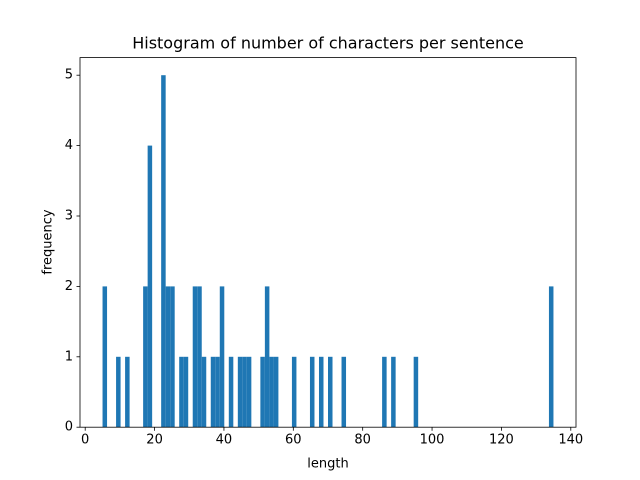  What do you see at coordinates (69, 145) in the screenshot?
I see `y-tick-label: 4` at bounding box center [69, 145].